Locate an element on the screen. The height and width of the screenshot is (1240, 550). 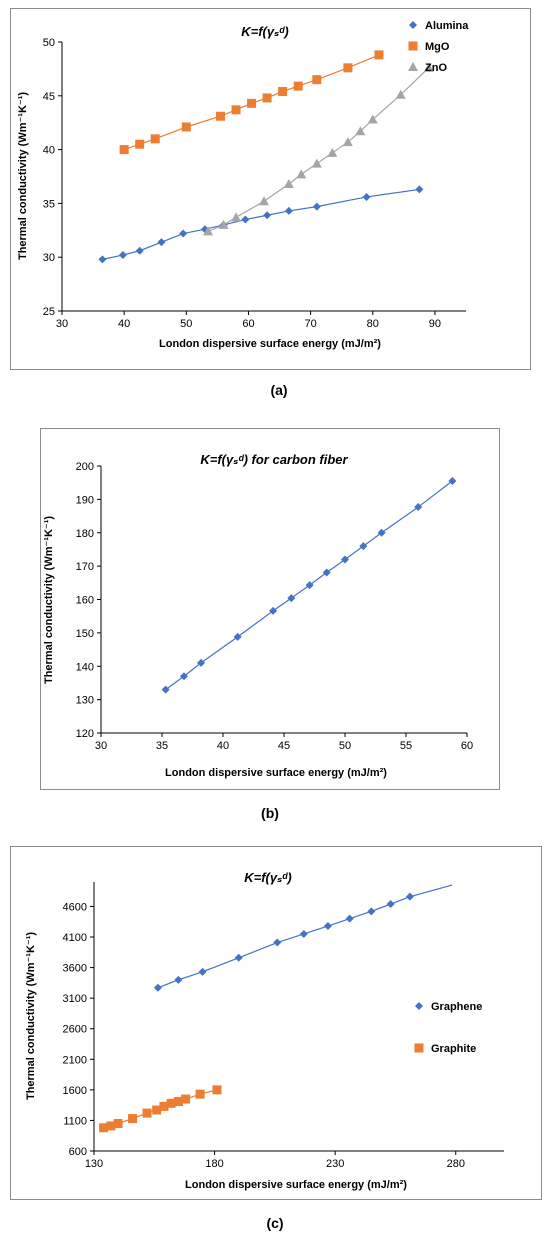
chart-c-x-tick-label: 180 is located at coordinates (214, 1164).